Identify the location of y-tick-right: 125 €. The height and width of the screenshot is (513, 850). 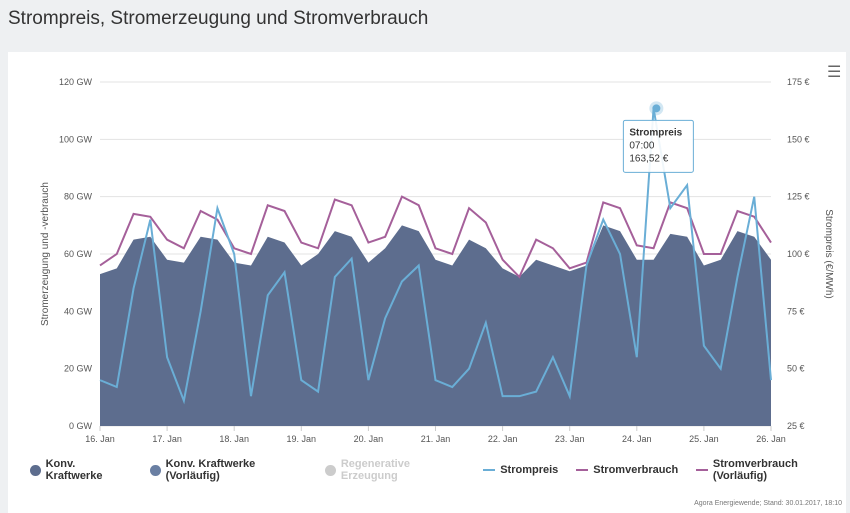
(798, 197).